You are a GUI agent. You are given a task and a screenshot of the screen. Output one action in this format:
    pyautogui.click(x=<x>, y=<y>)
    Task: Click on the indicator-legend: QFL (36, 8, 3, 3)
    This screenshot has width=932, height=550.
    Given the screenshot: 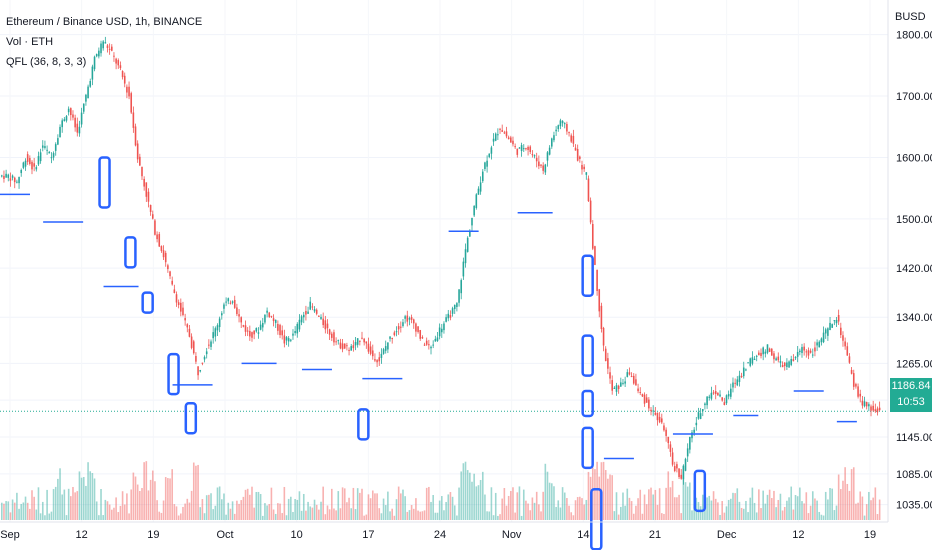 What is the action you would take?
    pyautogui.click(x=46, y=62)
    